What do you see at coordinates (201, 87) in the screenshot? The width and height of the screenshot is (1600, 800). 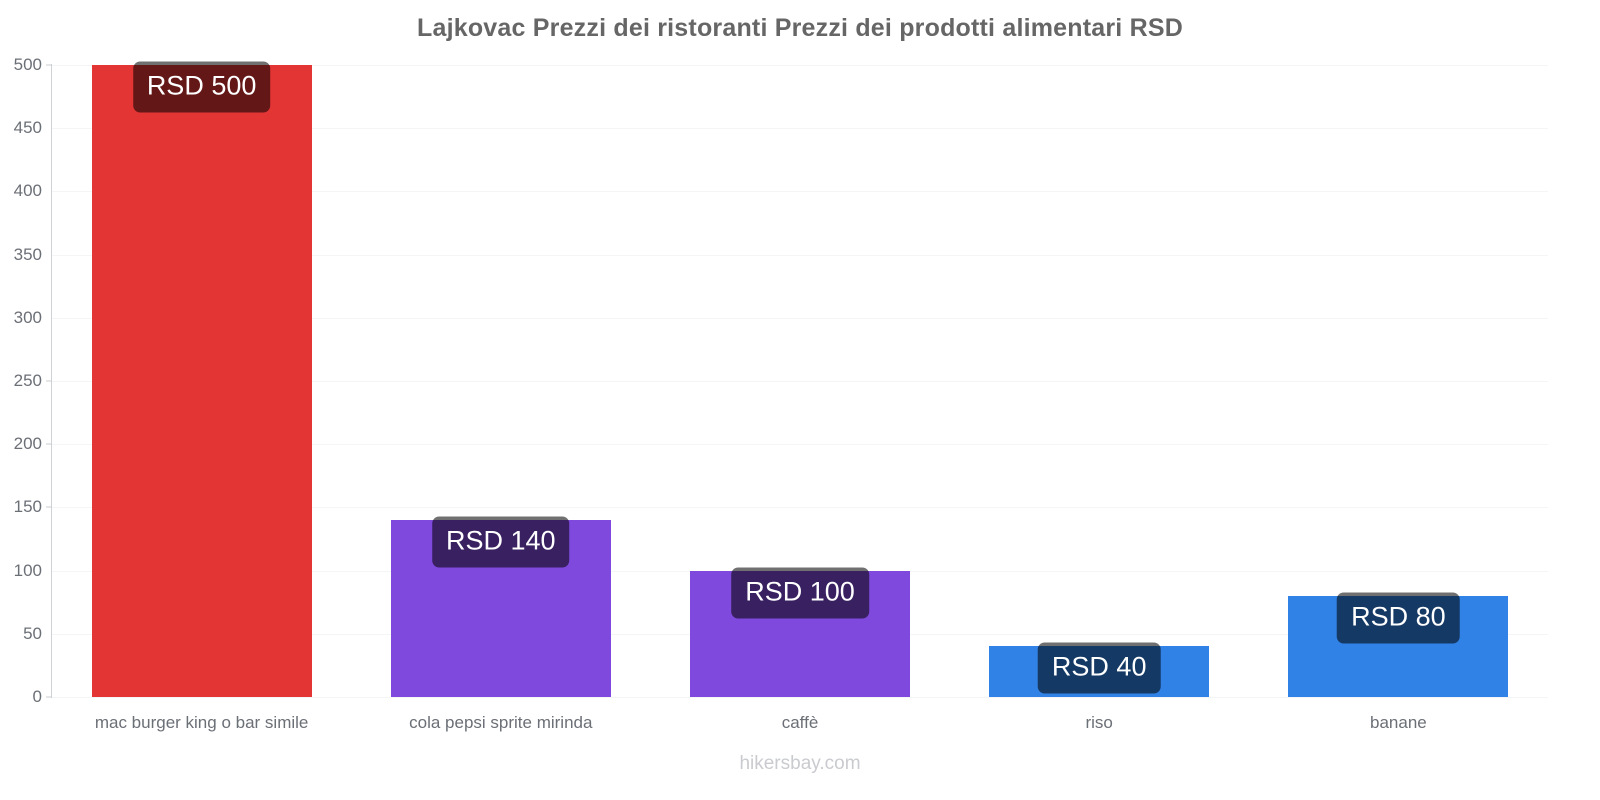 I see `bar-value-label: RSD 500` at bounding box center [201, 87].